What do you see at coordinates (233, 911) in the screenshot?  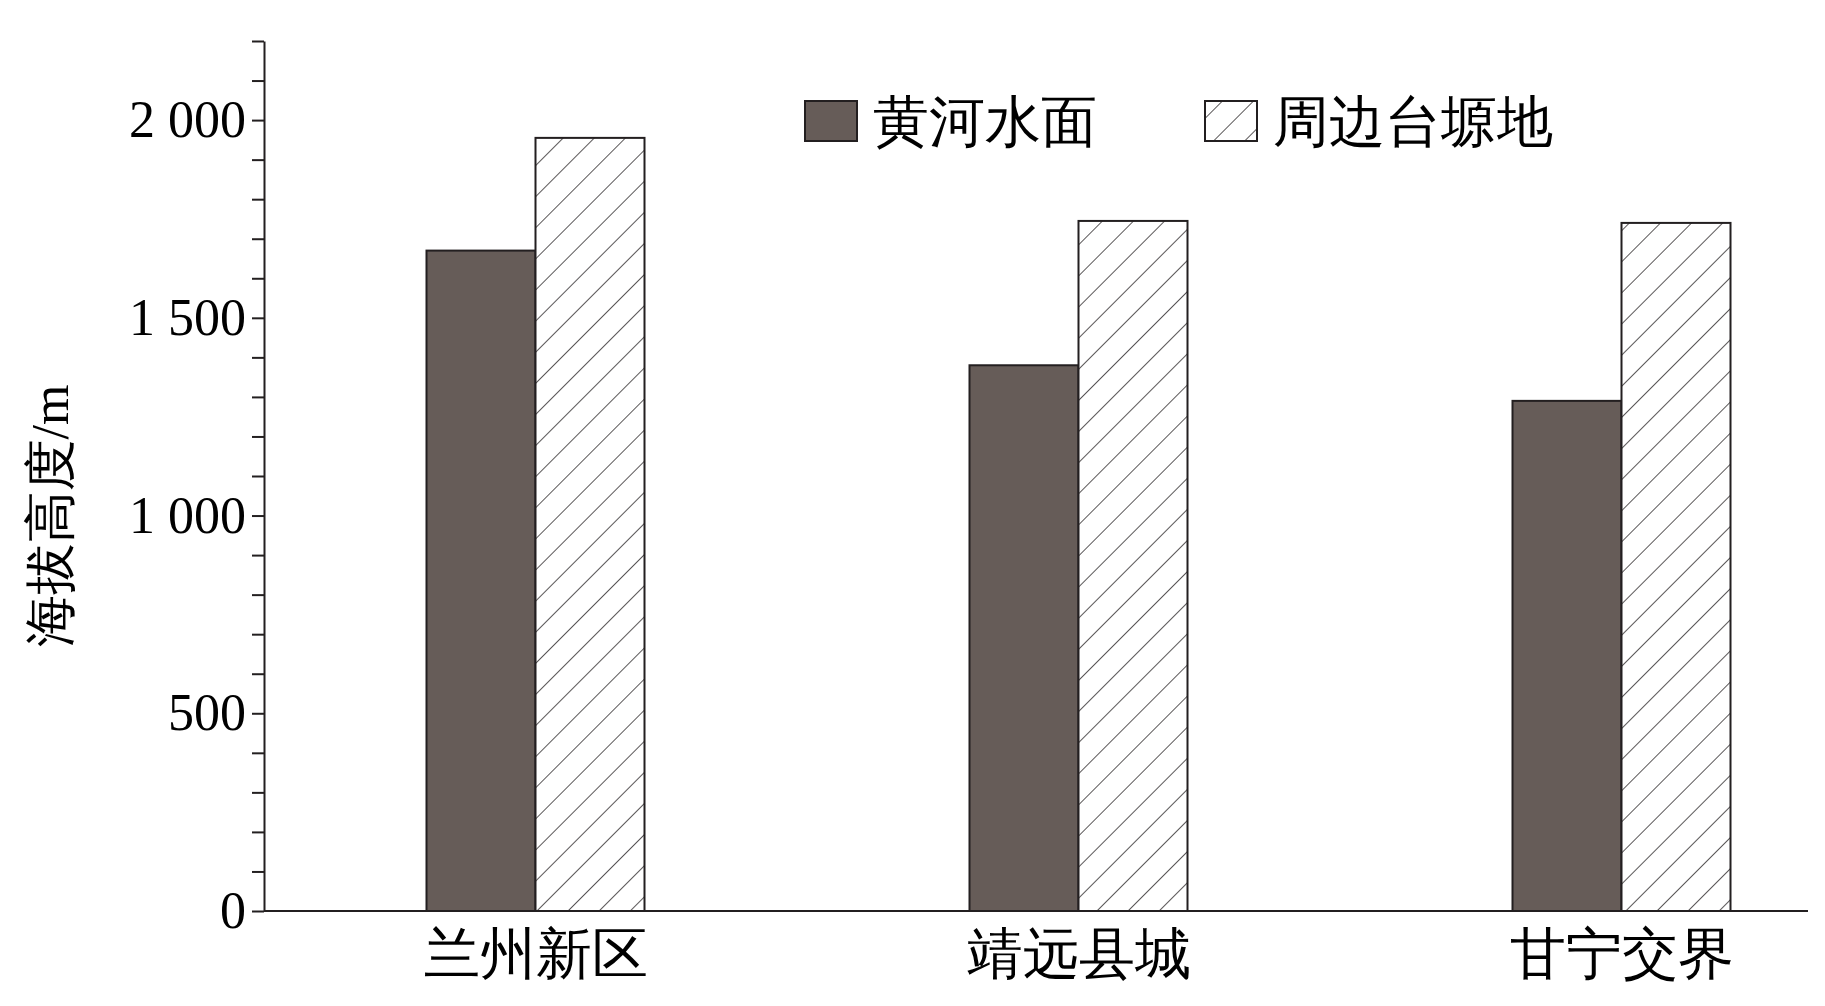 I see `y-tick-label: 0` at bounding box center [233, 911].